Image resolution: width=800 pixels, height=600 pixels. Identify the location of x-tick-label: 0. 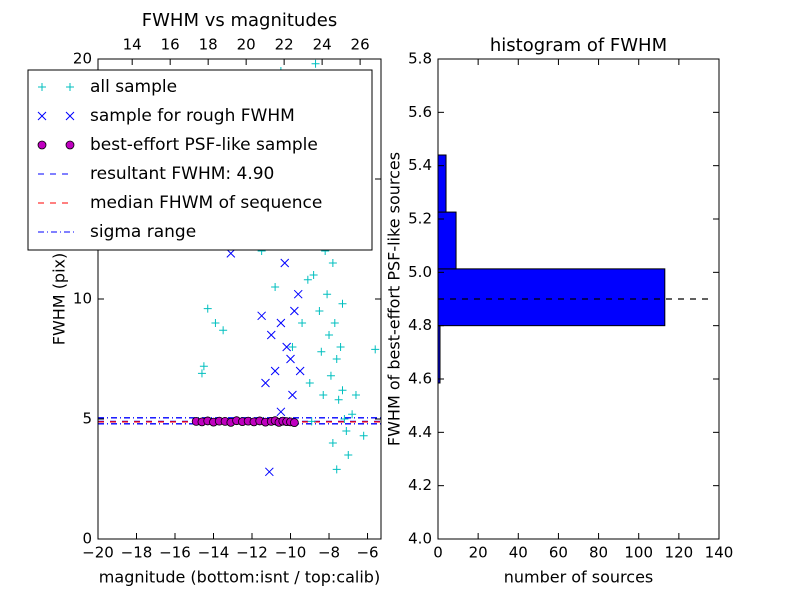
(438, 553).